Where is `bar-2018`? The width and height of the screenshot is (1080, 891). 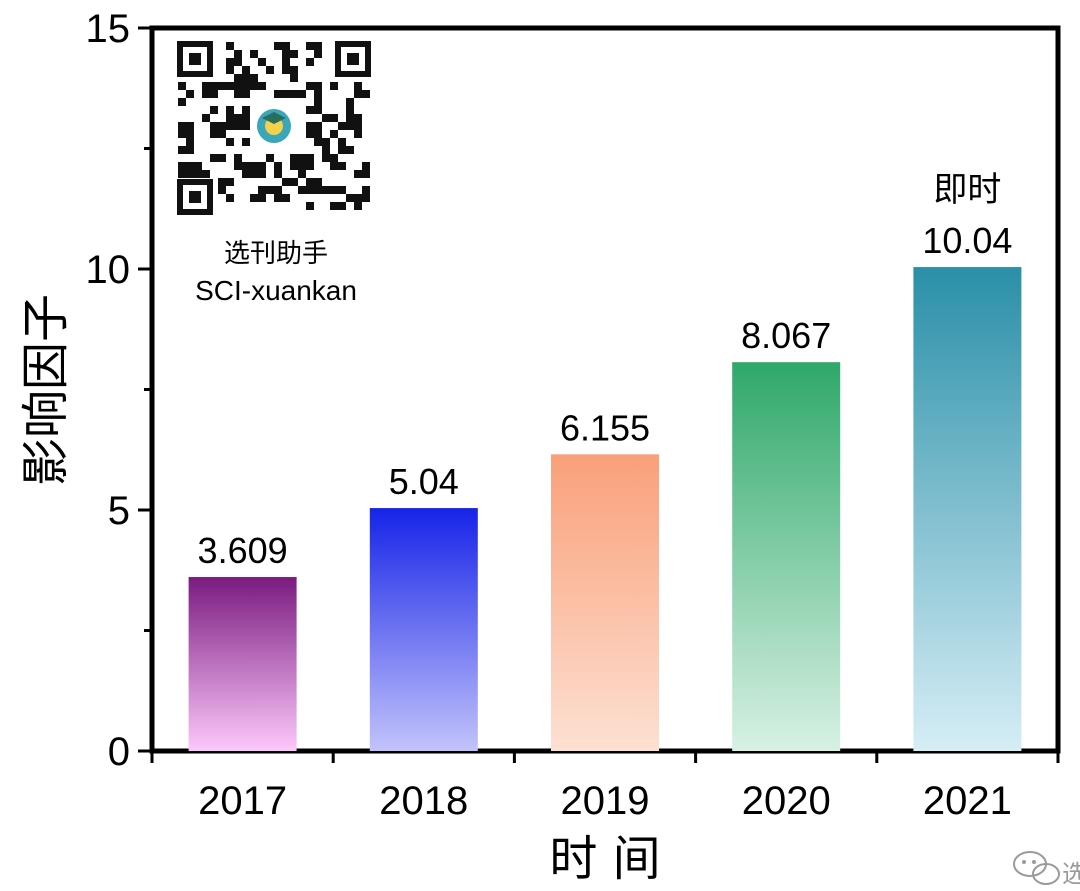 bar-2018 is located at coordinates (423, 629).